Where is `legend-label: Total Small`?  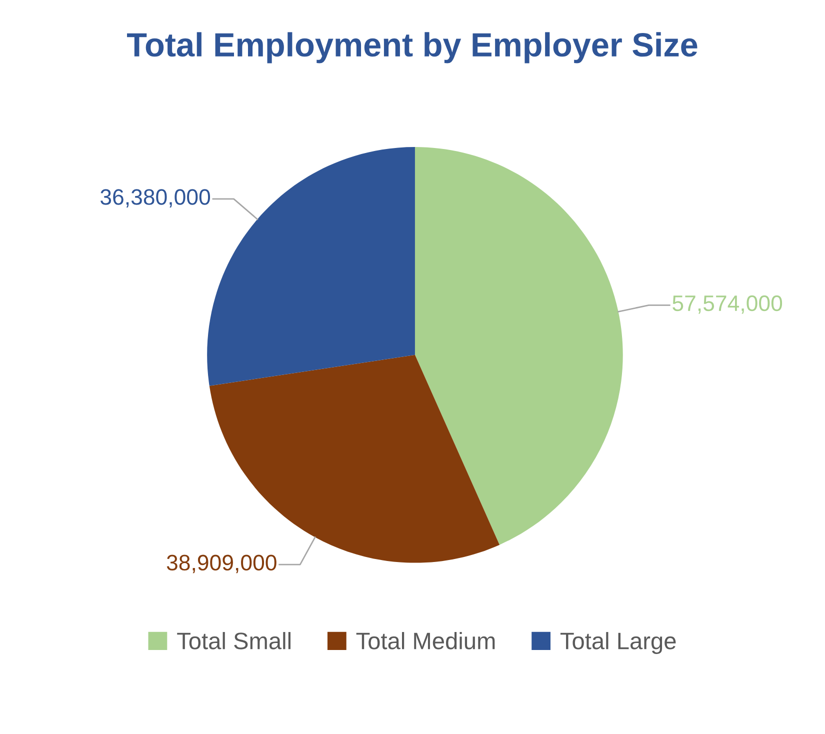 legend-label: Total Small is located at coordinates (233, 641).